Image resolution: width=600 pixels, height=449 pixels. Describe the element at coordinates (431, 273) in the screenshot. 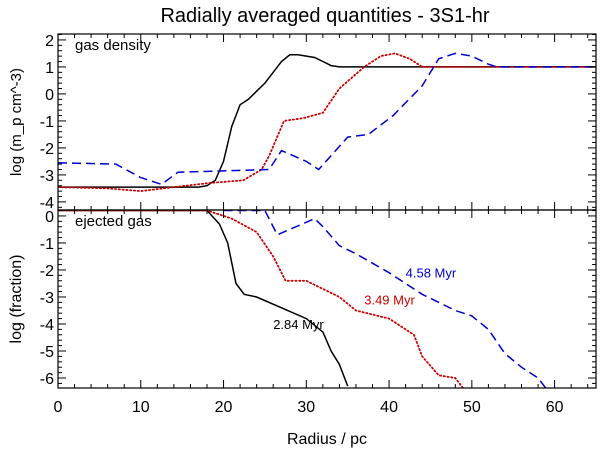

I see `annotation-4.58-myr: 4.58 Myr` at that location.